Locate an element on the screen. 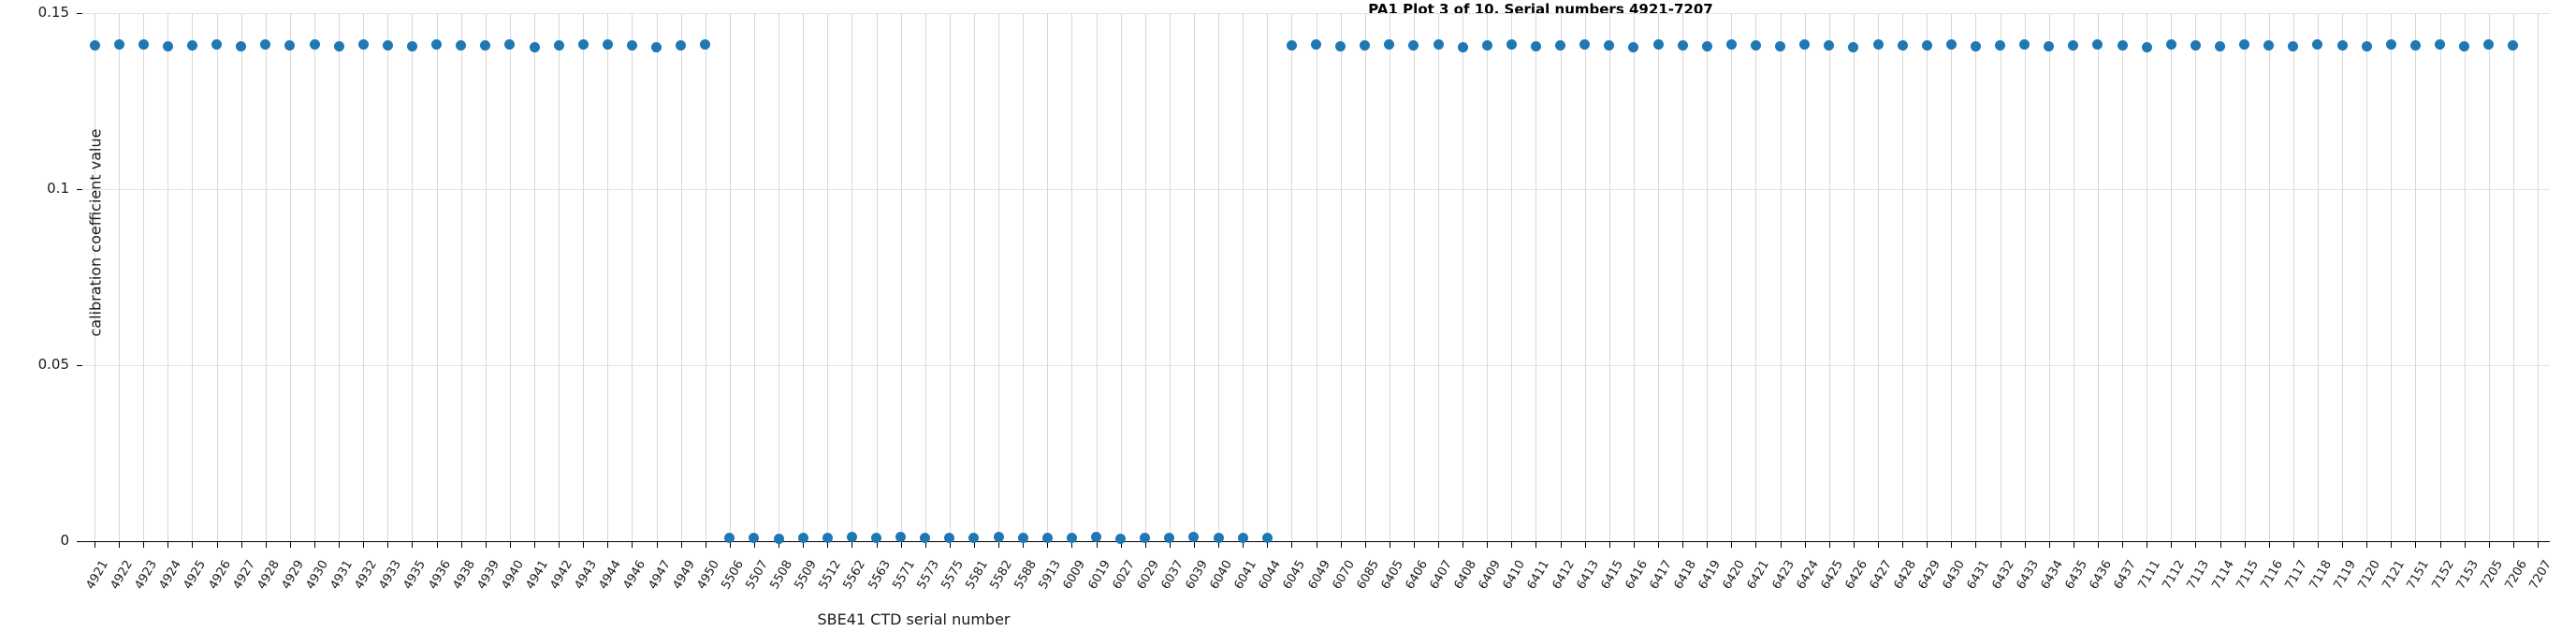 The image size is (2576, 632). x-axis-title: SBE41 CTD serial number is located at coordinates (914, 619).